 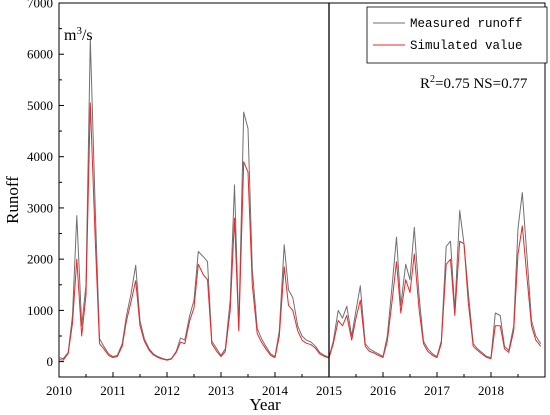 I want to click on y-axis-unit: m3/s, so click(x=78, y=34).